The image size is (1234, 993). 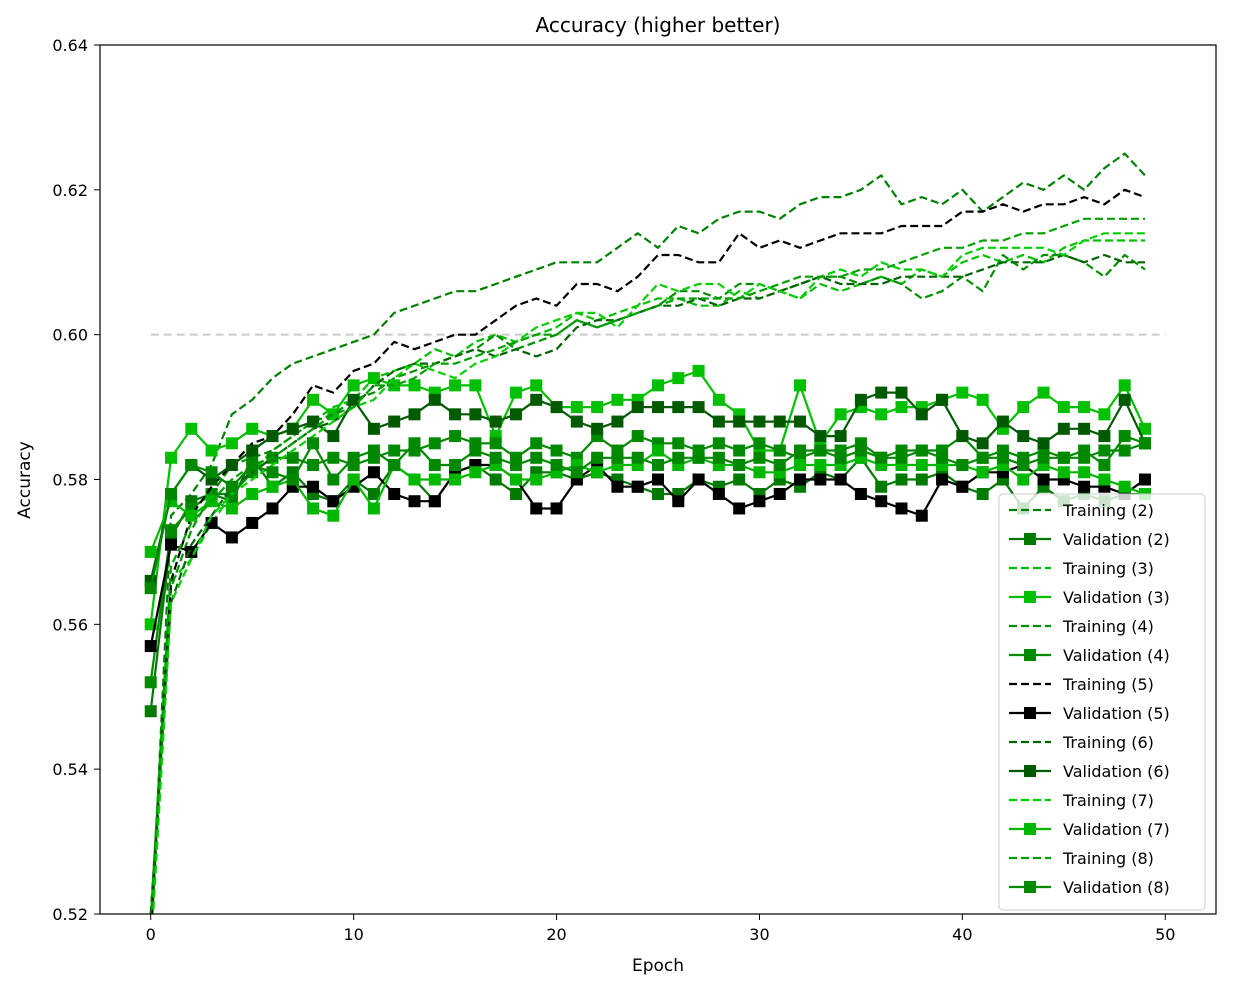 I want to click on legend-item: Validation (5), so click(x=1089, y=713).